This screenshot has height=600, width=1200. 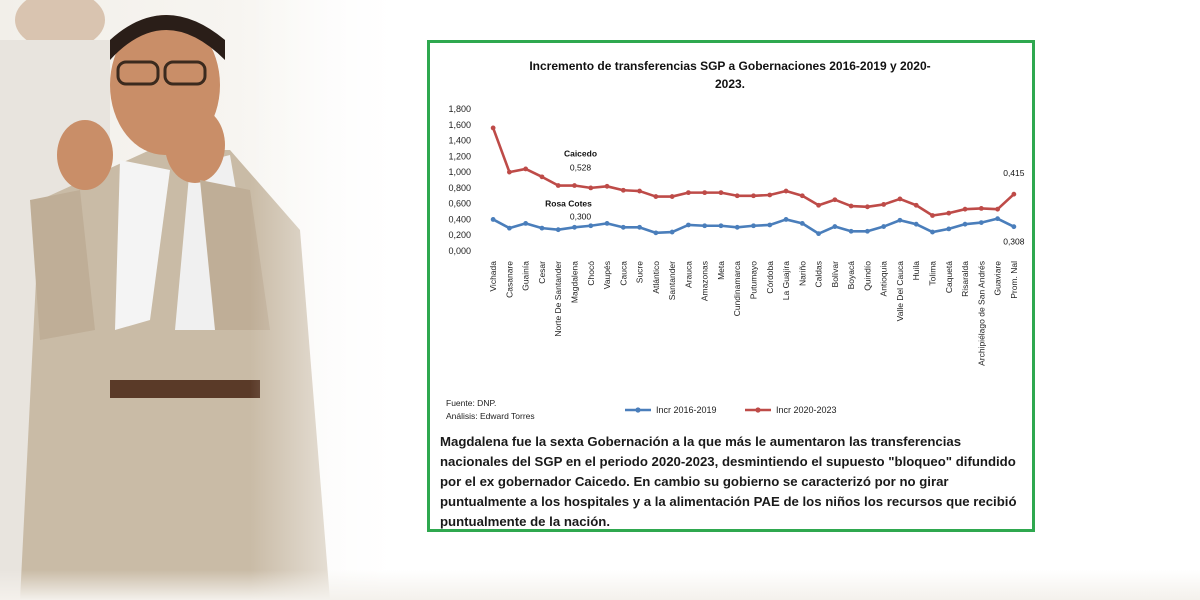 I want to click on y-tick-label: 1,000, so click(x=459, y=172).